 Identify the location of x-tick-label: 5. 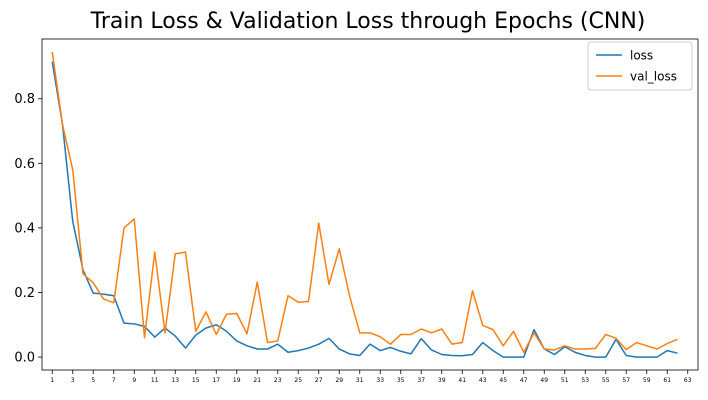
(93, 380).